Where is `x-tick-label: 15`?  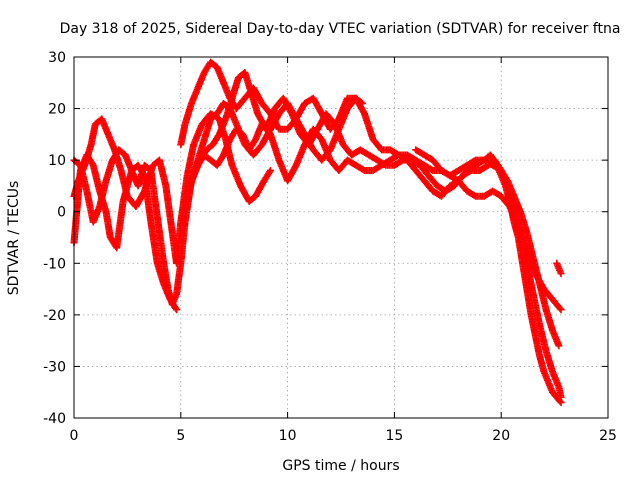 x-tick-label: 15 is located at coordinates (394, 436).